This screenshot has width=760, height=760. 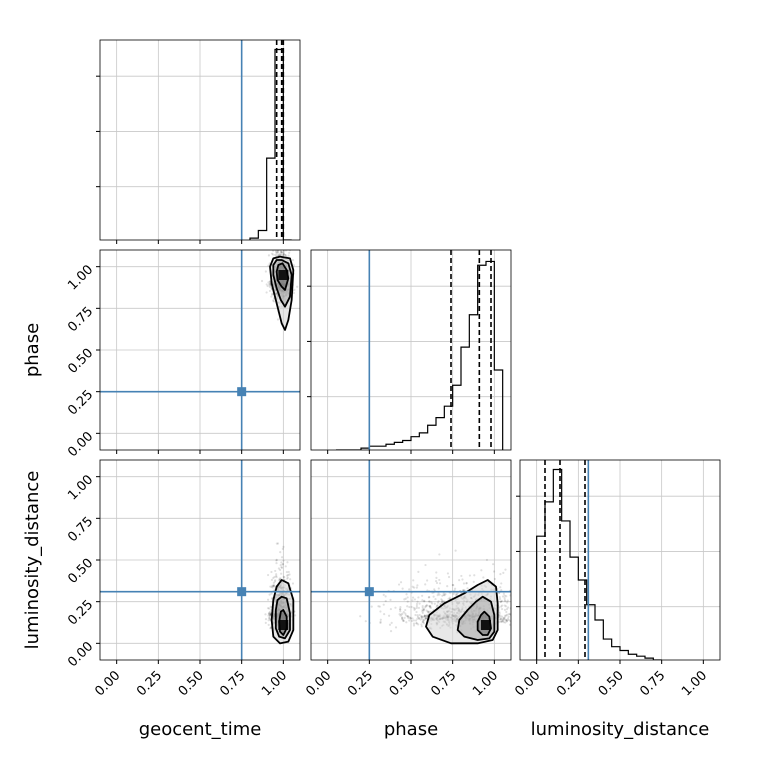 What do you see at coordinates (426, 560) in the screenshot?
I see `pair-phase-luminosity_distance` at bounding box center [426, 560].